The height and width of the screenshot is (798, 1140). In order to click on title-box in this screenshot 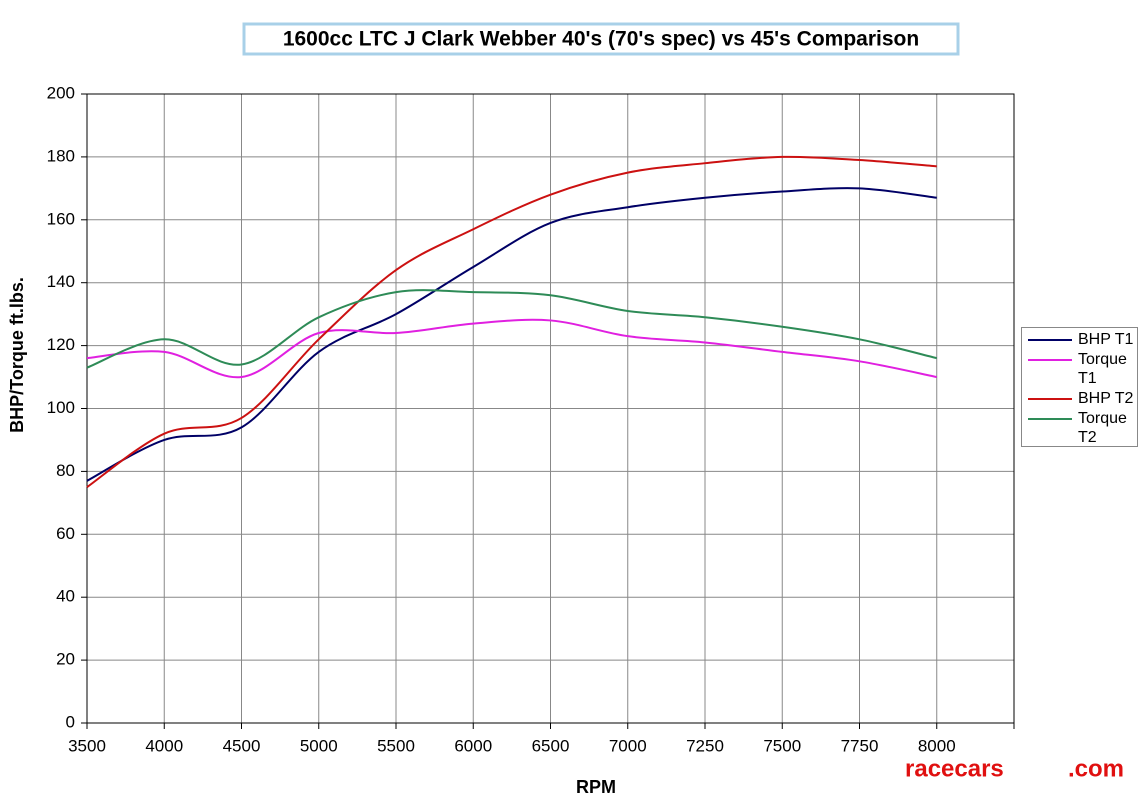, I will do `click(601, 39)`.